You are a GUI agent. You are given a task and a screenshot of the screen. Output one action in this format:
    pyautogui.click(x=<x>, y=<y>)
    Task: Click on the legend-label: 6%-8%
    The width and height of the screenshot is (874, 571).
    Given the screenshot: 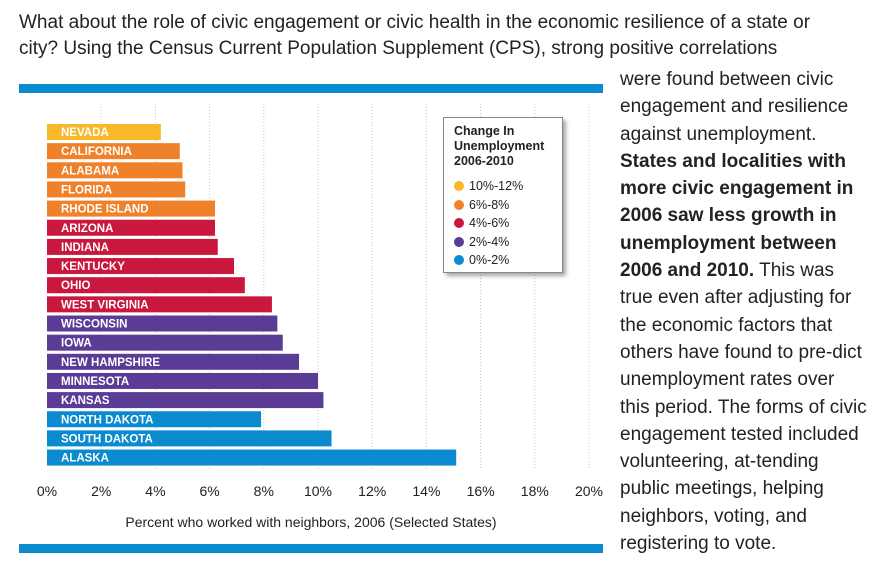 What is the action you would take?
    pyautogui.click(x=489, y=204)
    